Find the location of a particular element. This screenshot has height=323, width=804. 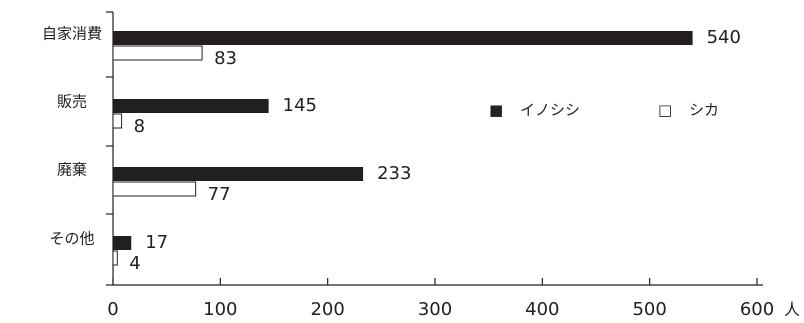

value-label: 4 is located at coordinates (134, 263).